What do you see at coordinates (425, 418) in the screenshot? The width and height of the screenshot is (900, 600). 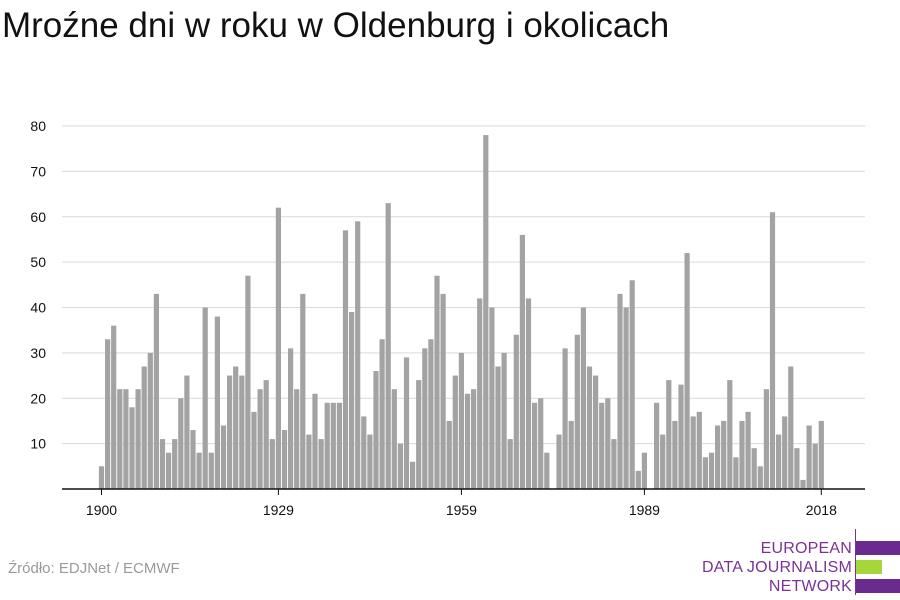 I see `bar-1953` at bounding box center [425, 418].